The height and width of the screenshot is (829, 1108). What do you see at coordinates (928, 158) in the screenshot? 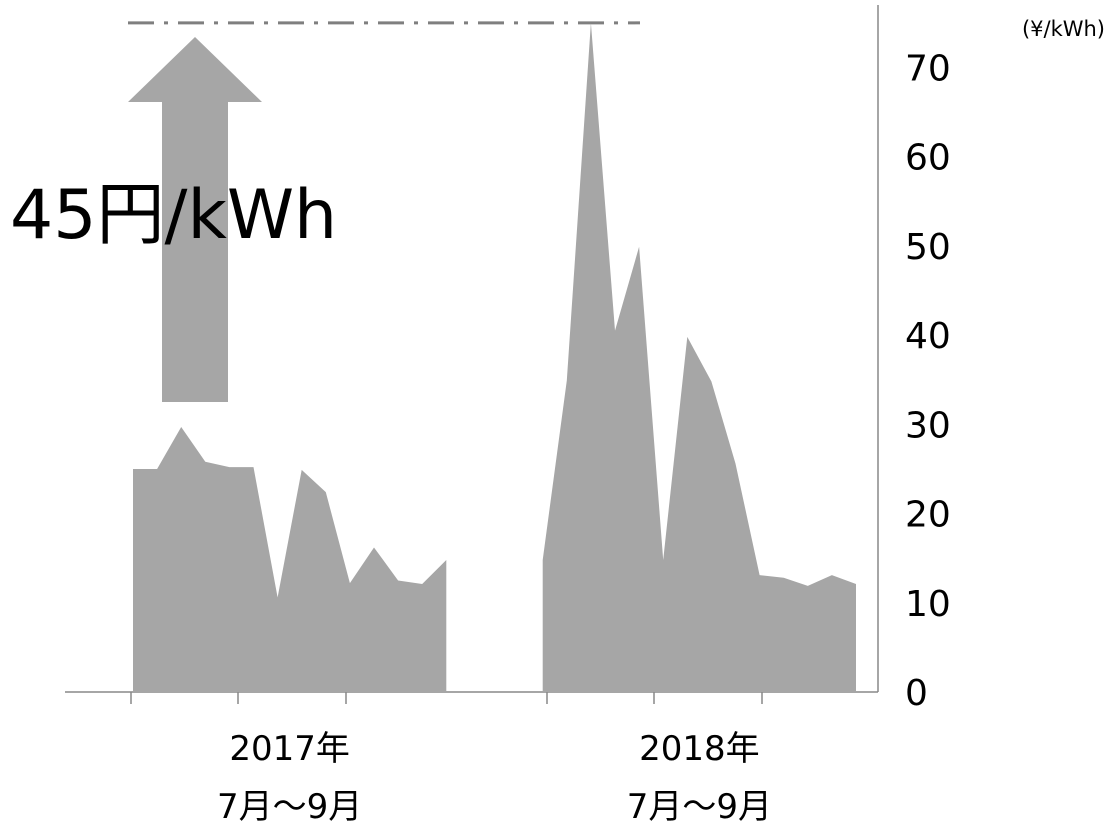
I see `y-tick-label: 60` at bounding box center [928, 158].